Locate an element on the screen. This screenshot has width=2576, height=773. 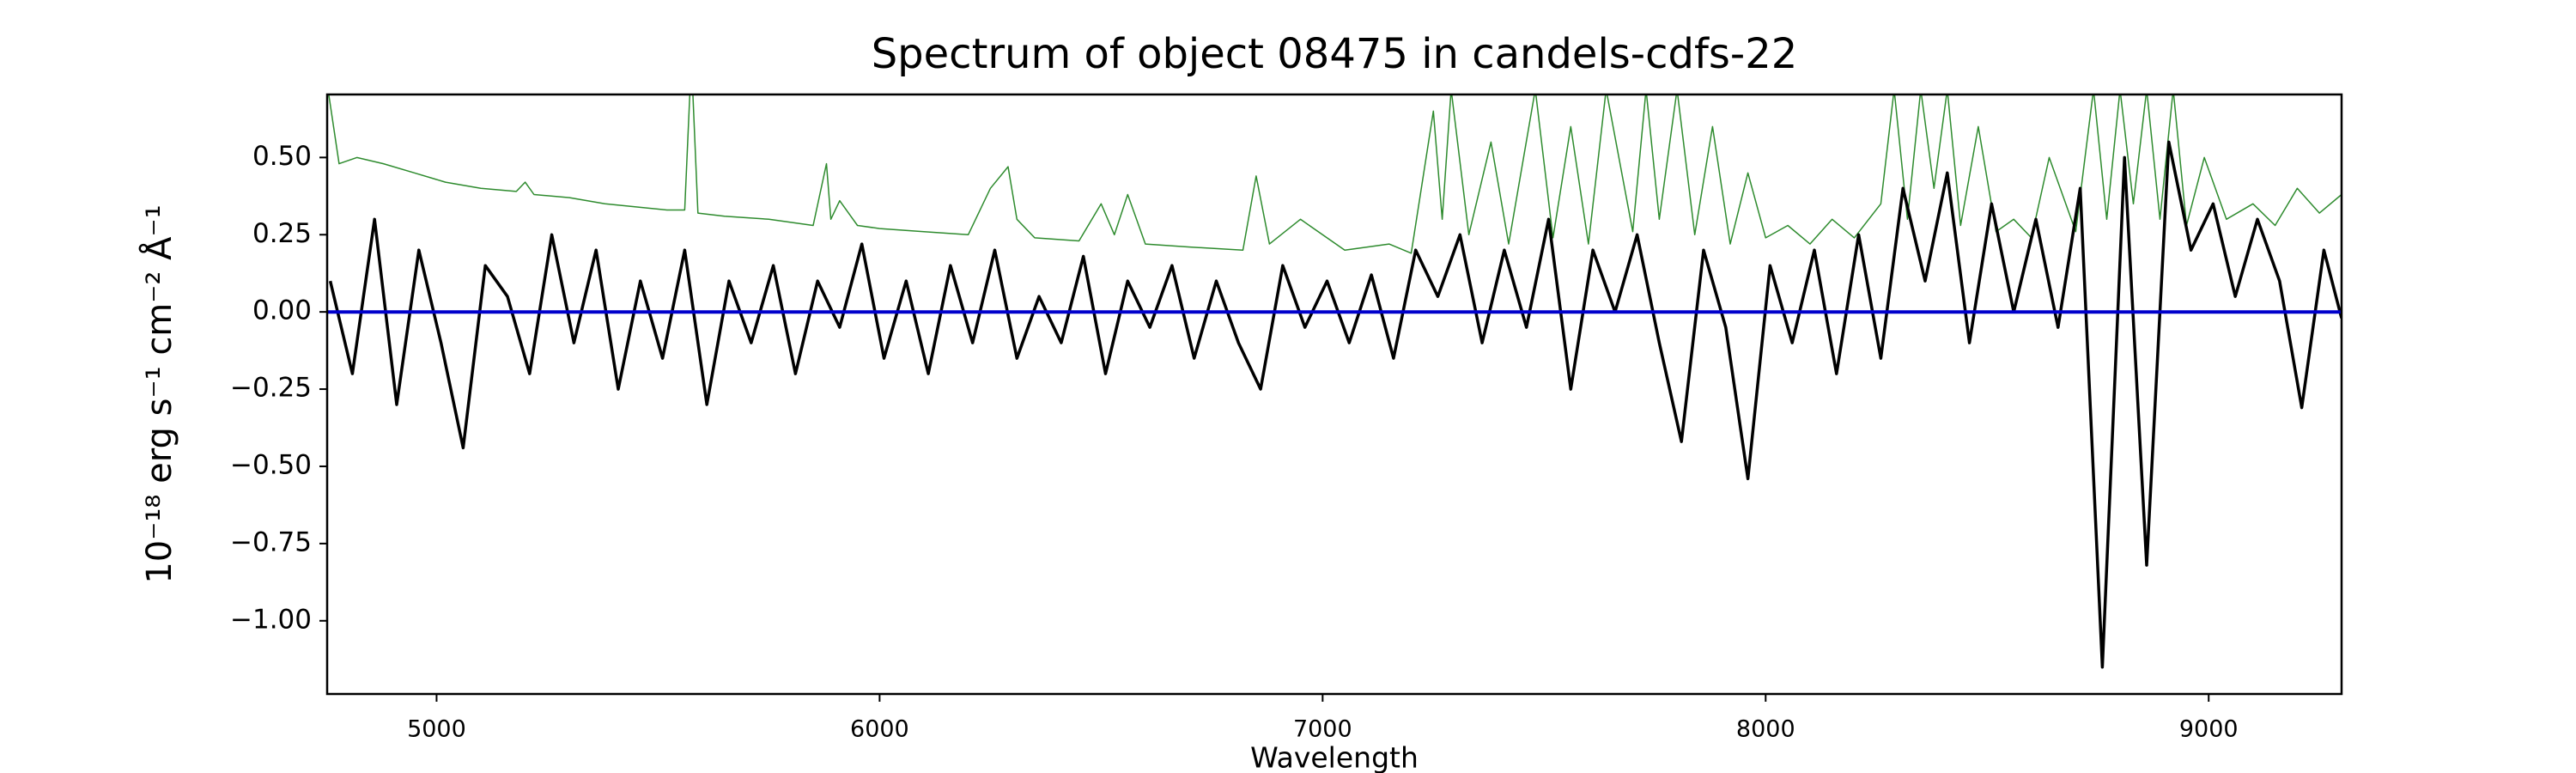
x-tick-label: 9000 is located at coordinates (2209, 729).